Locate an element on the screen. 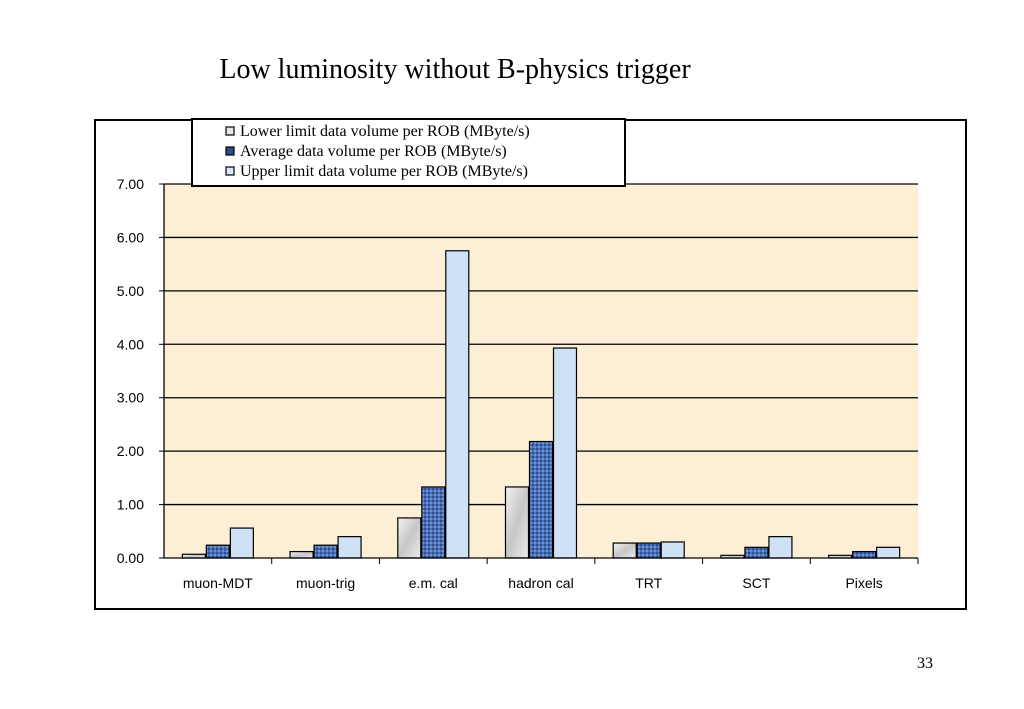 The image size is (1024, 709). legend-box is located at coordinates (408, 152).